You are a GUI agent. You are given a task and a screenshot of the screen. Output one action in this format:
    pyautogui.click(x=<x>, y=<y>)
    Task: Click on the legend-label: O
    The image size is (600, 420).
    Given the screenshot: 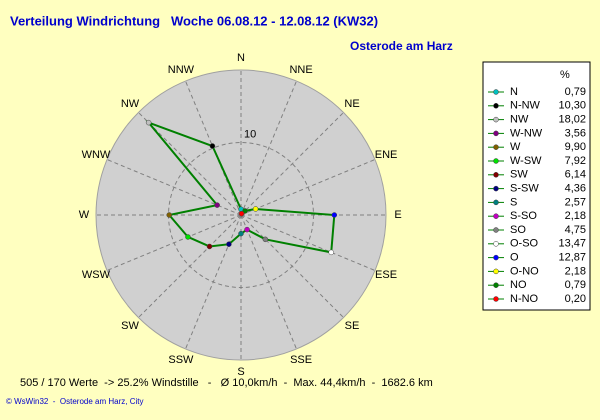 What is the action you would take?
    pyautogui.click(x=514, y=258)
    